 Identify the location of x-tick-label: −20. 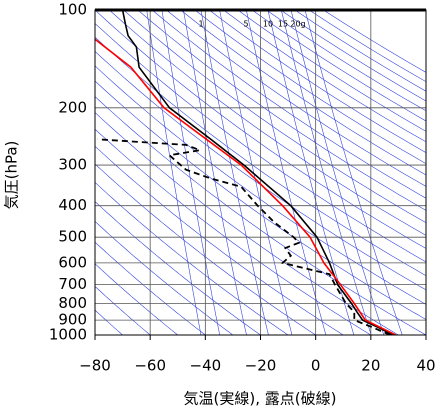
(261, 366).